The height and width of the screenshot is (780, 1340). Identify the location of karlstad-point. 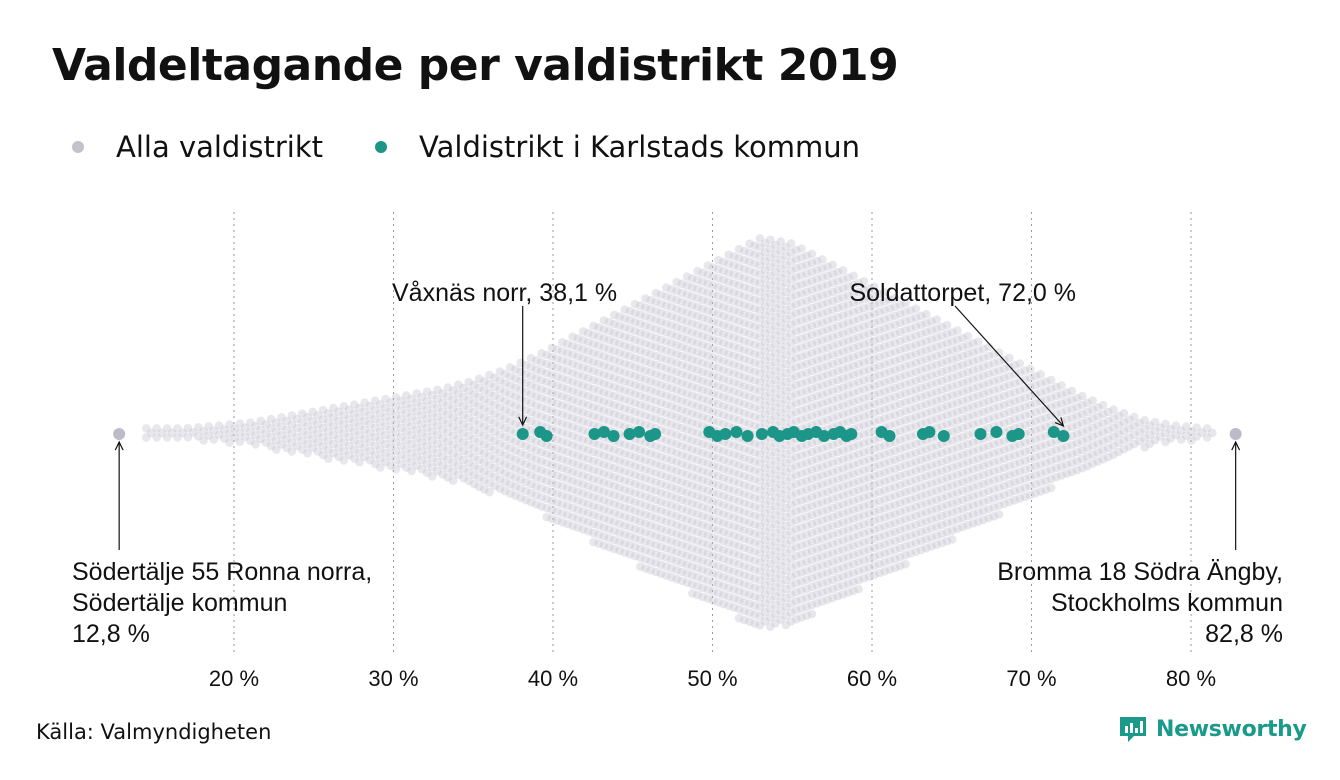
(996, 432).